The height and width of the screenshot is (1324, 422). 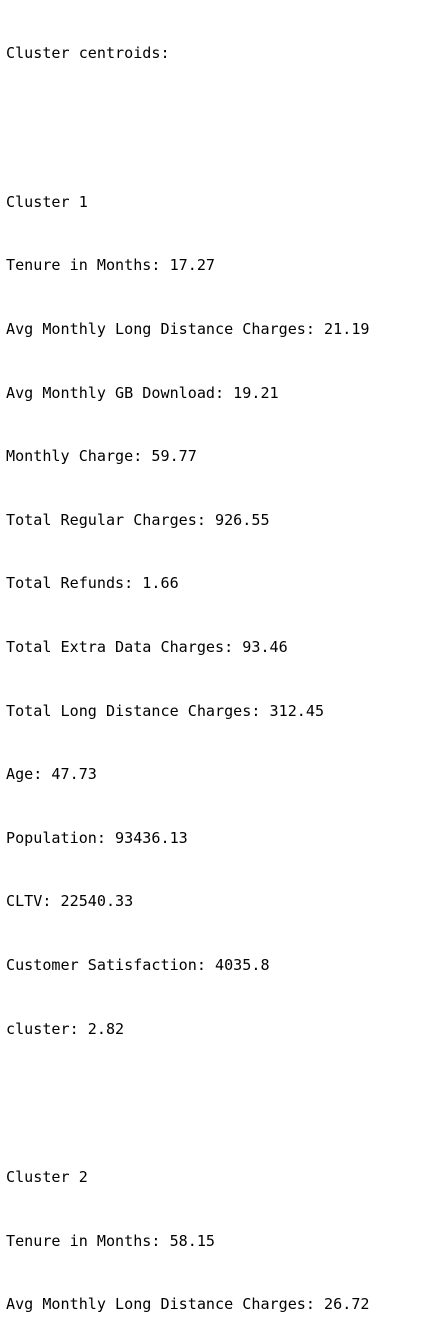 What do you see at coordinates (97, 837) in the screenshot?
I see `cluster-1-population: Population: 93436.13` at bounding box center [97, 837].